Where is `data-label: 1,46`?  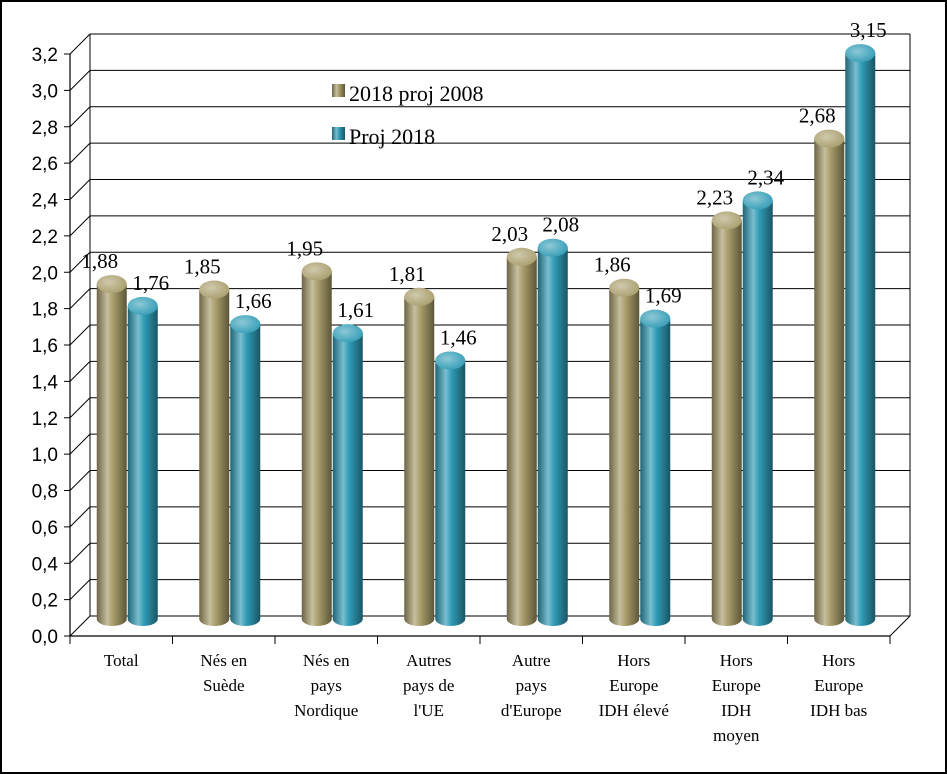
data-label: 1,46 is located at coordinates (458, 337).